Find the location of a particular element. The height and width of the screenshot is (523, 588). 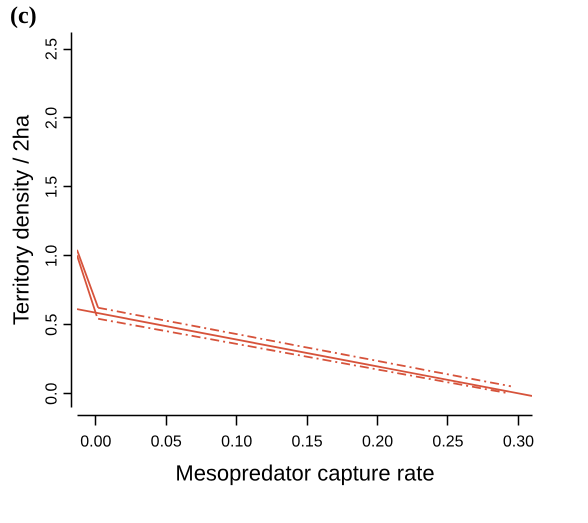

x-tick-label: 0.30 is located at coordinates (518, 442).